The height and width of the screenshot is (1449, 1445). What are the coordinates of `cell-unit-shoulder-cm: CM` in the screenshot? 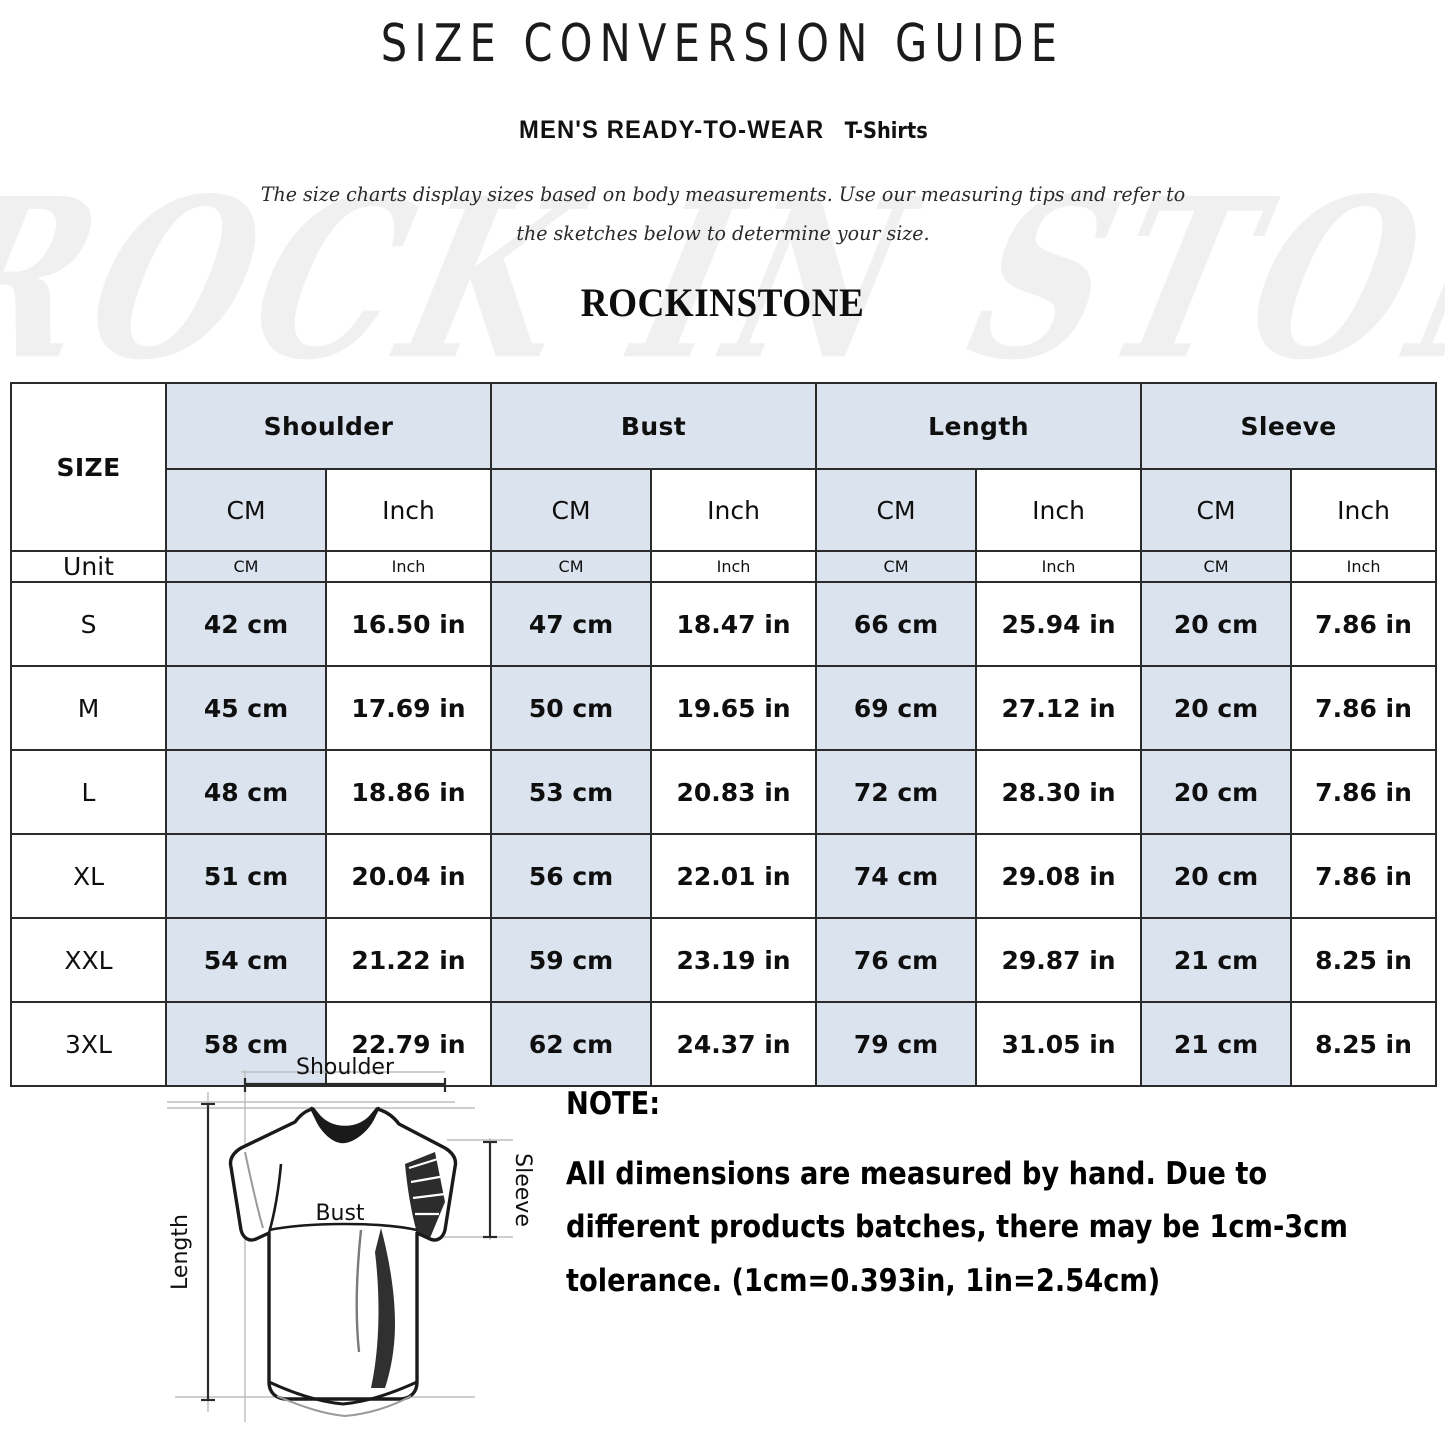 It's located at (246, 566).